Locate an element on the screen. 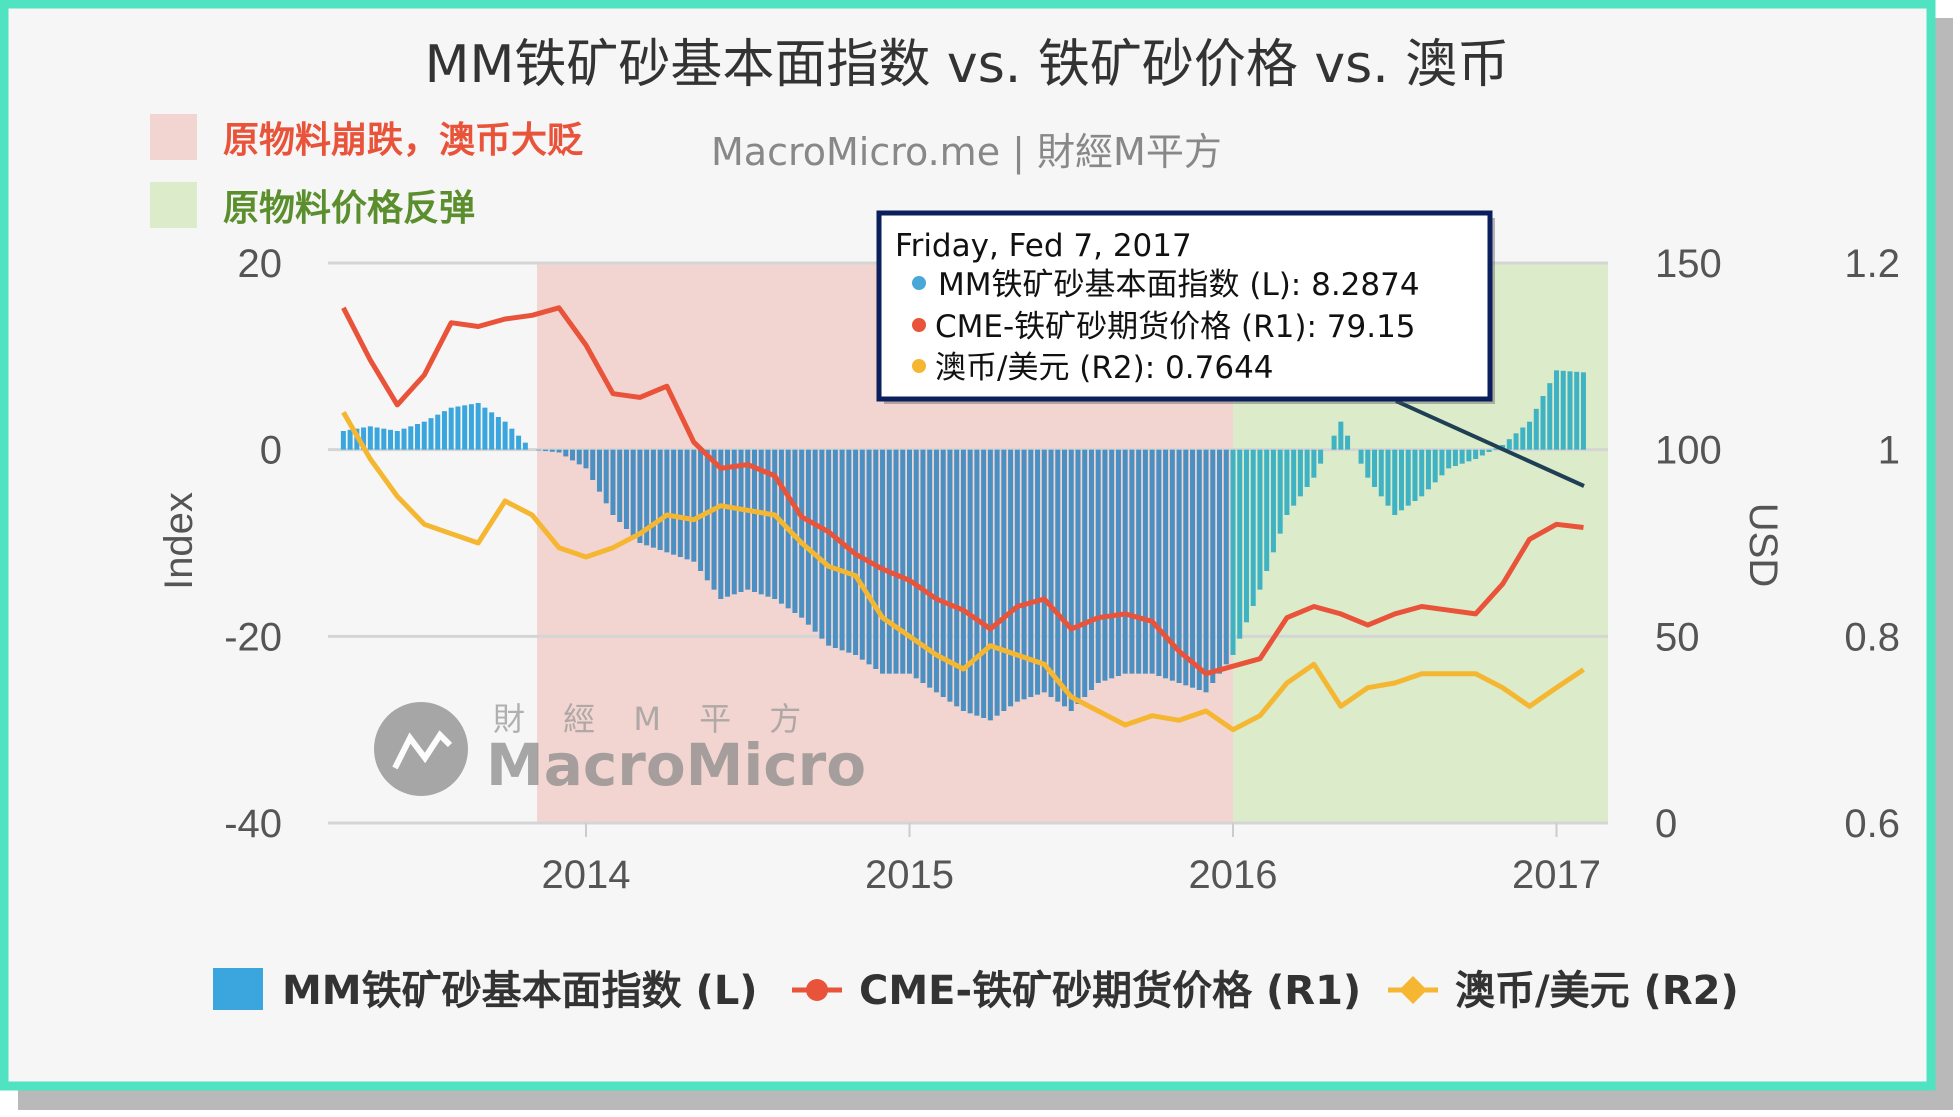 Image resolution: width=1960 pixels, height=1117 pixels. legend-item-aud: 澳币/美元 (R2) is located at coordinates (1563, 991).